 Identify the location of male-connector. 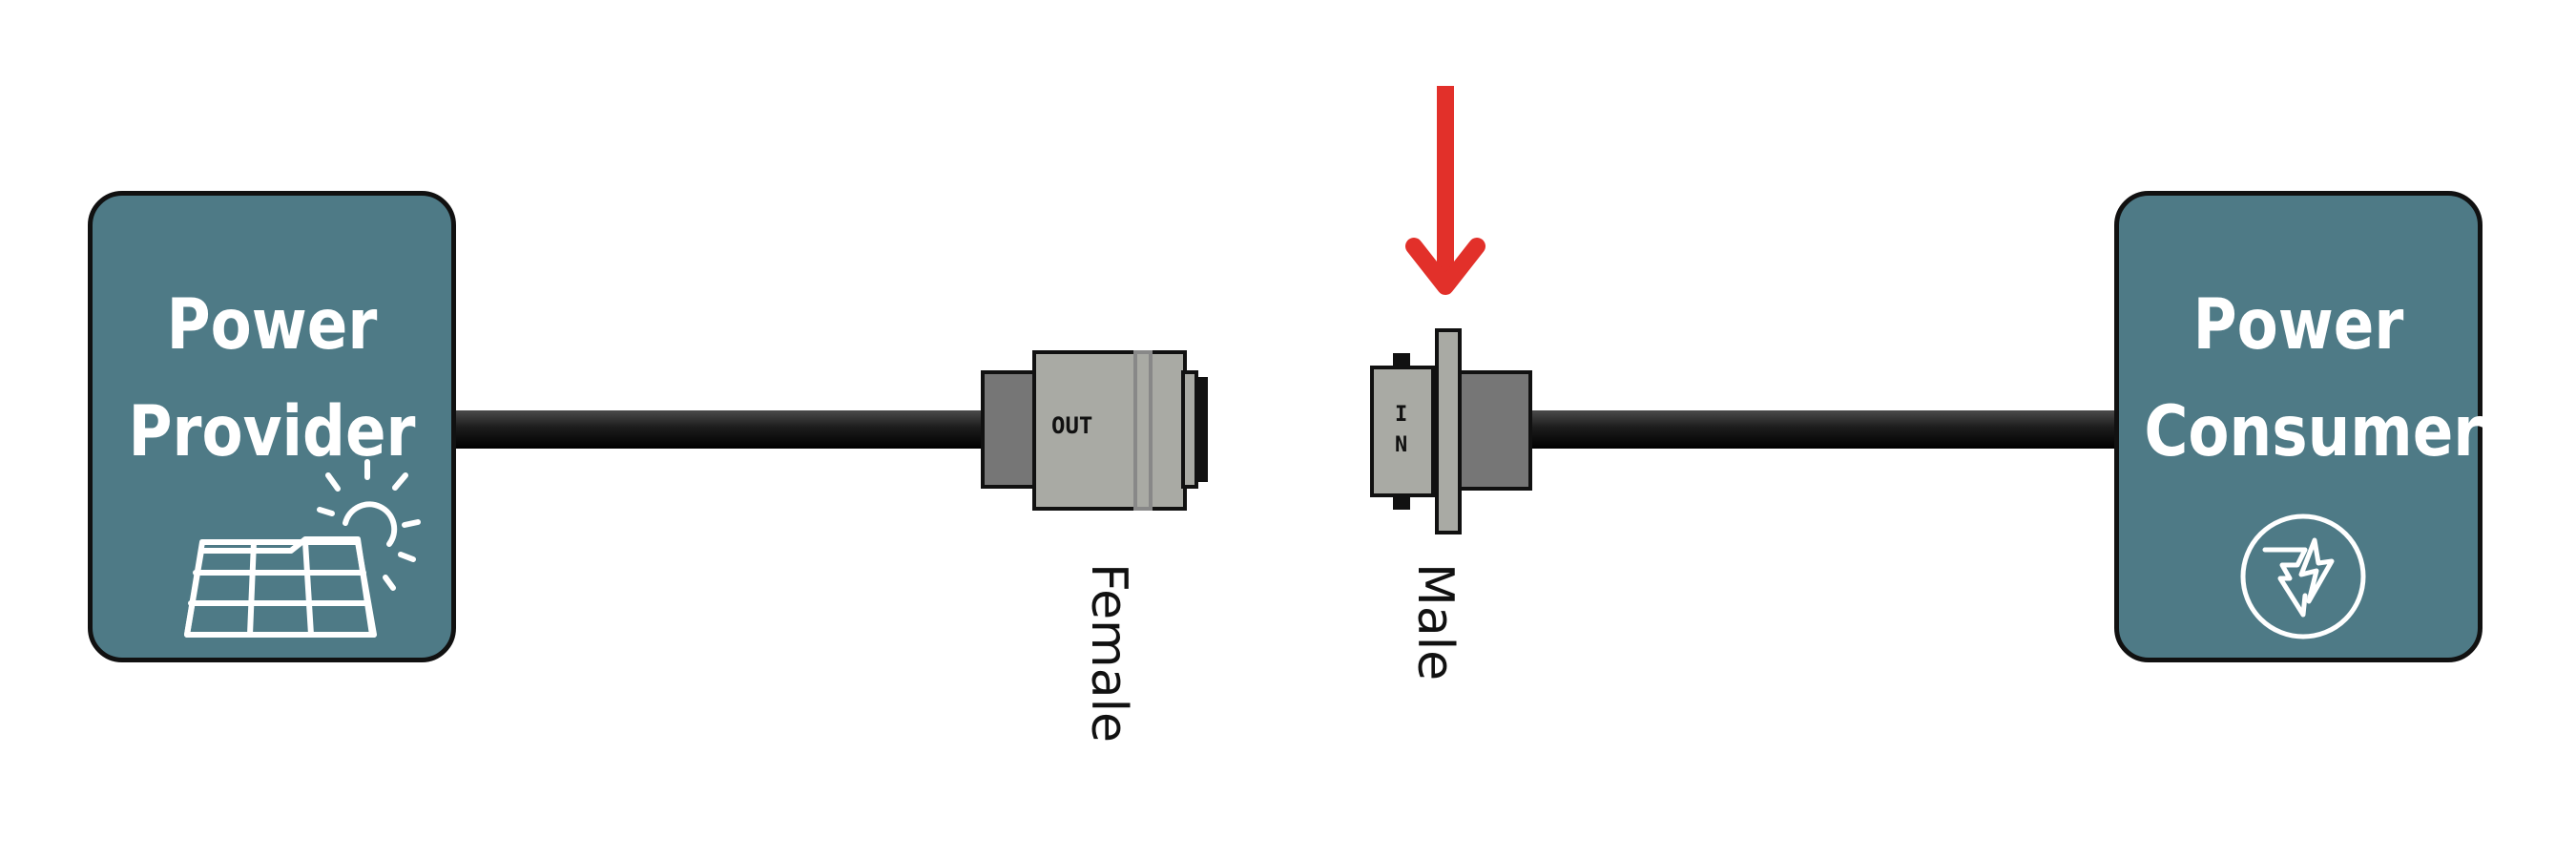
(1451, 431).